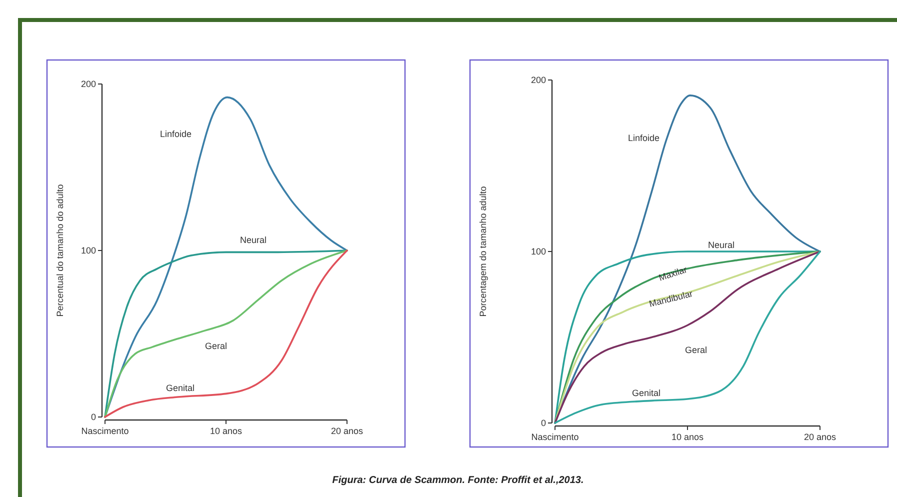 The image size is (897, 497). What do you see at coordinates (483, 251) in the screenshot?
I see `y-axis-title: Porcentagem do tamanho adulto` at bounding box center [483, 251].